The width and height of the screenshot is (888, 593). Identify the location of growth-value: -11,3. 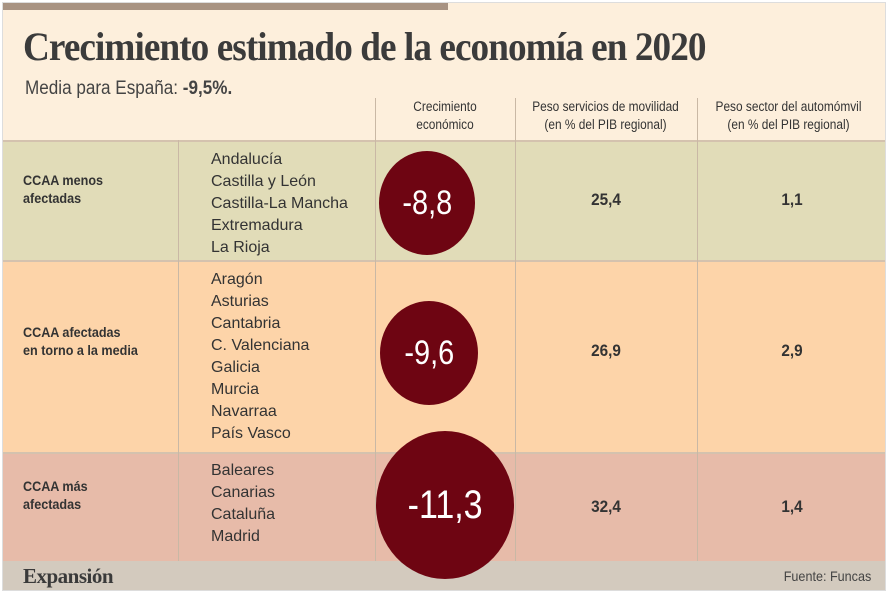
(445, 504).